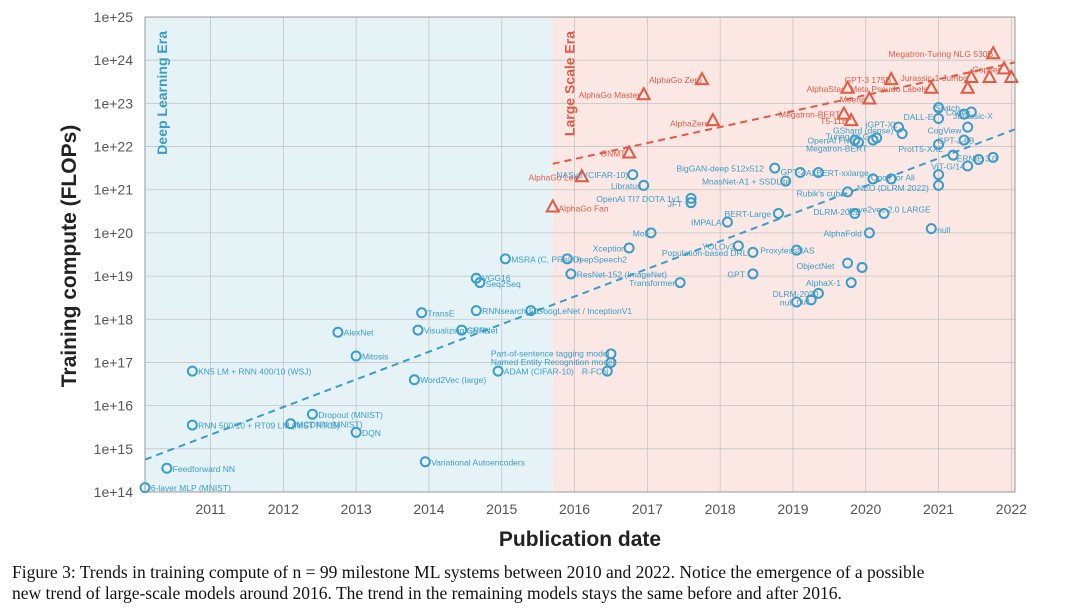 This screenshot has height=615, width=1080. Describe the element at coordinates (162, 93) in the screenshot. I see `era-label: Deep Learning Era` at that location.